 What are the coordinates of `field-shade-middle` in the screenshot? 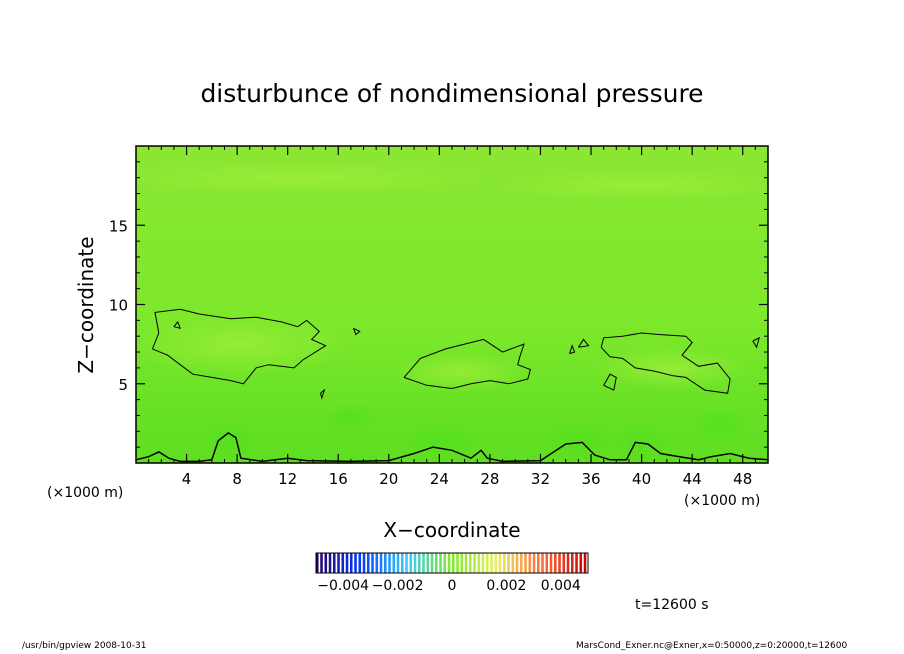 It's located at (460, 372).